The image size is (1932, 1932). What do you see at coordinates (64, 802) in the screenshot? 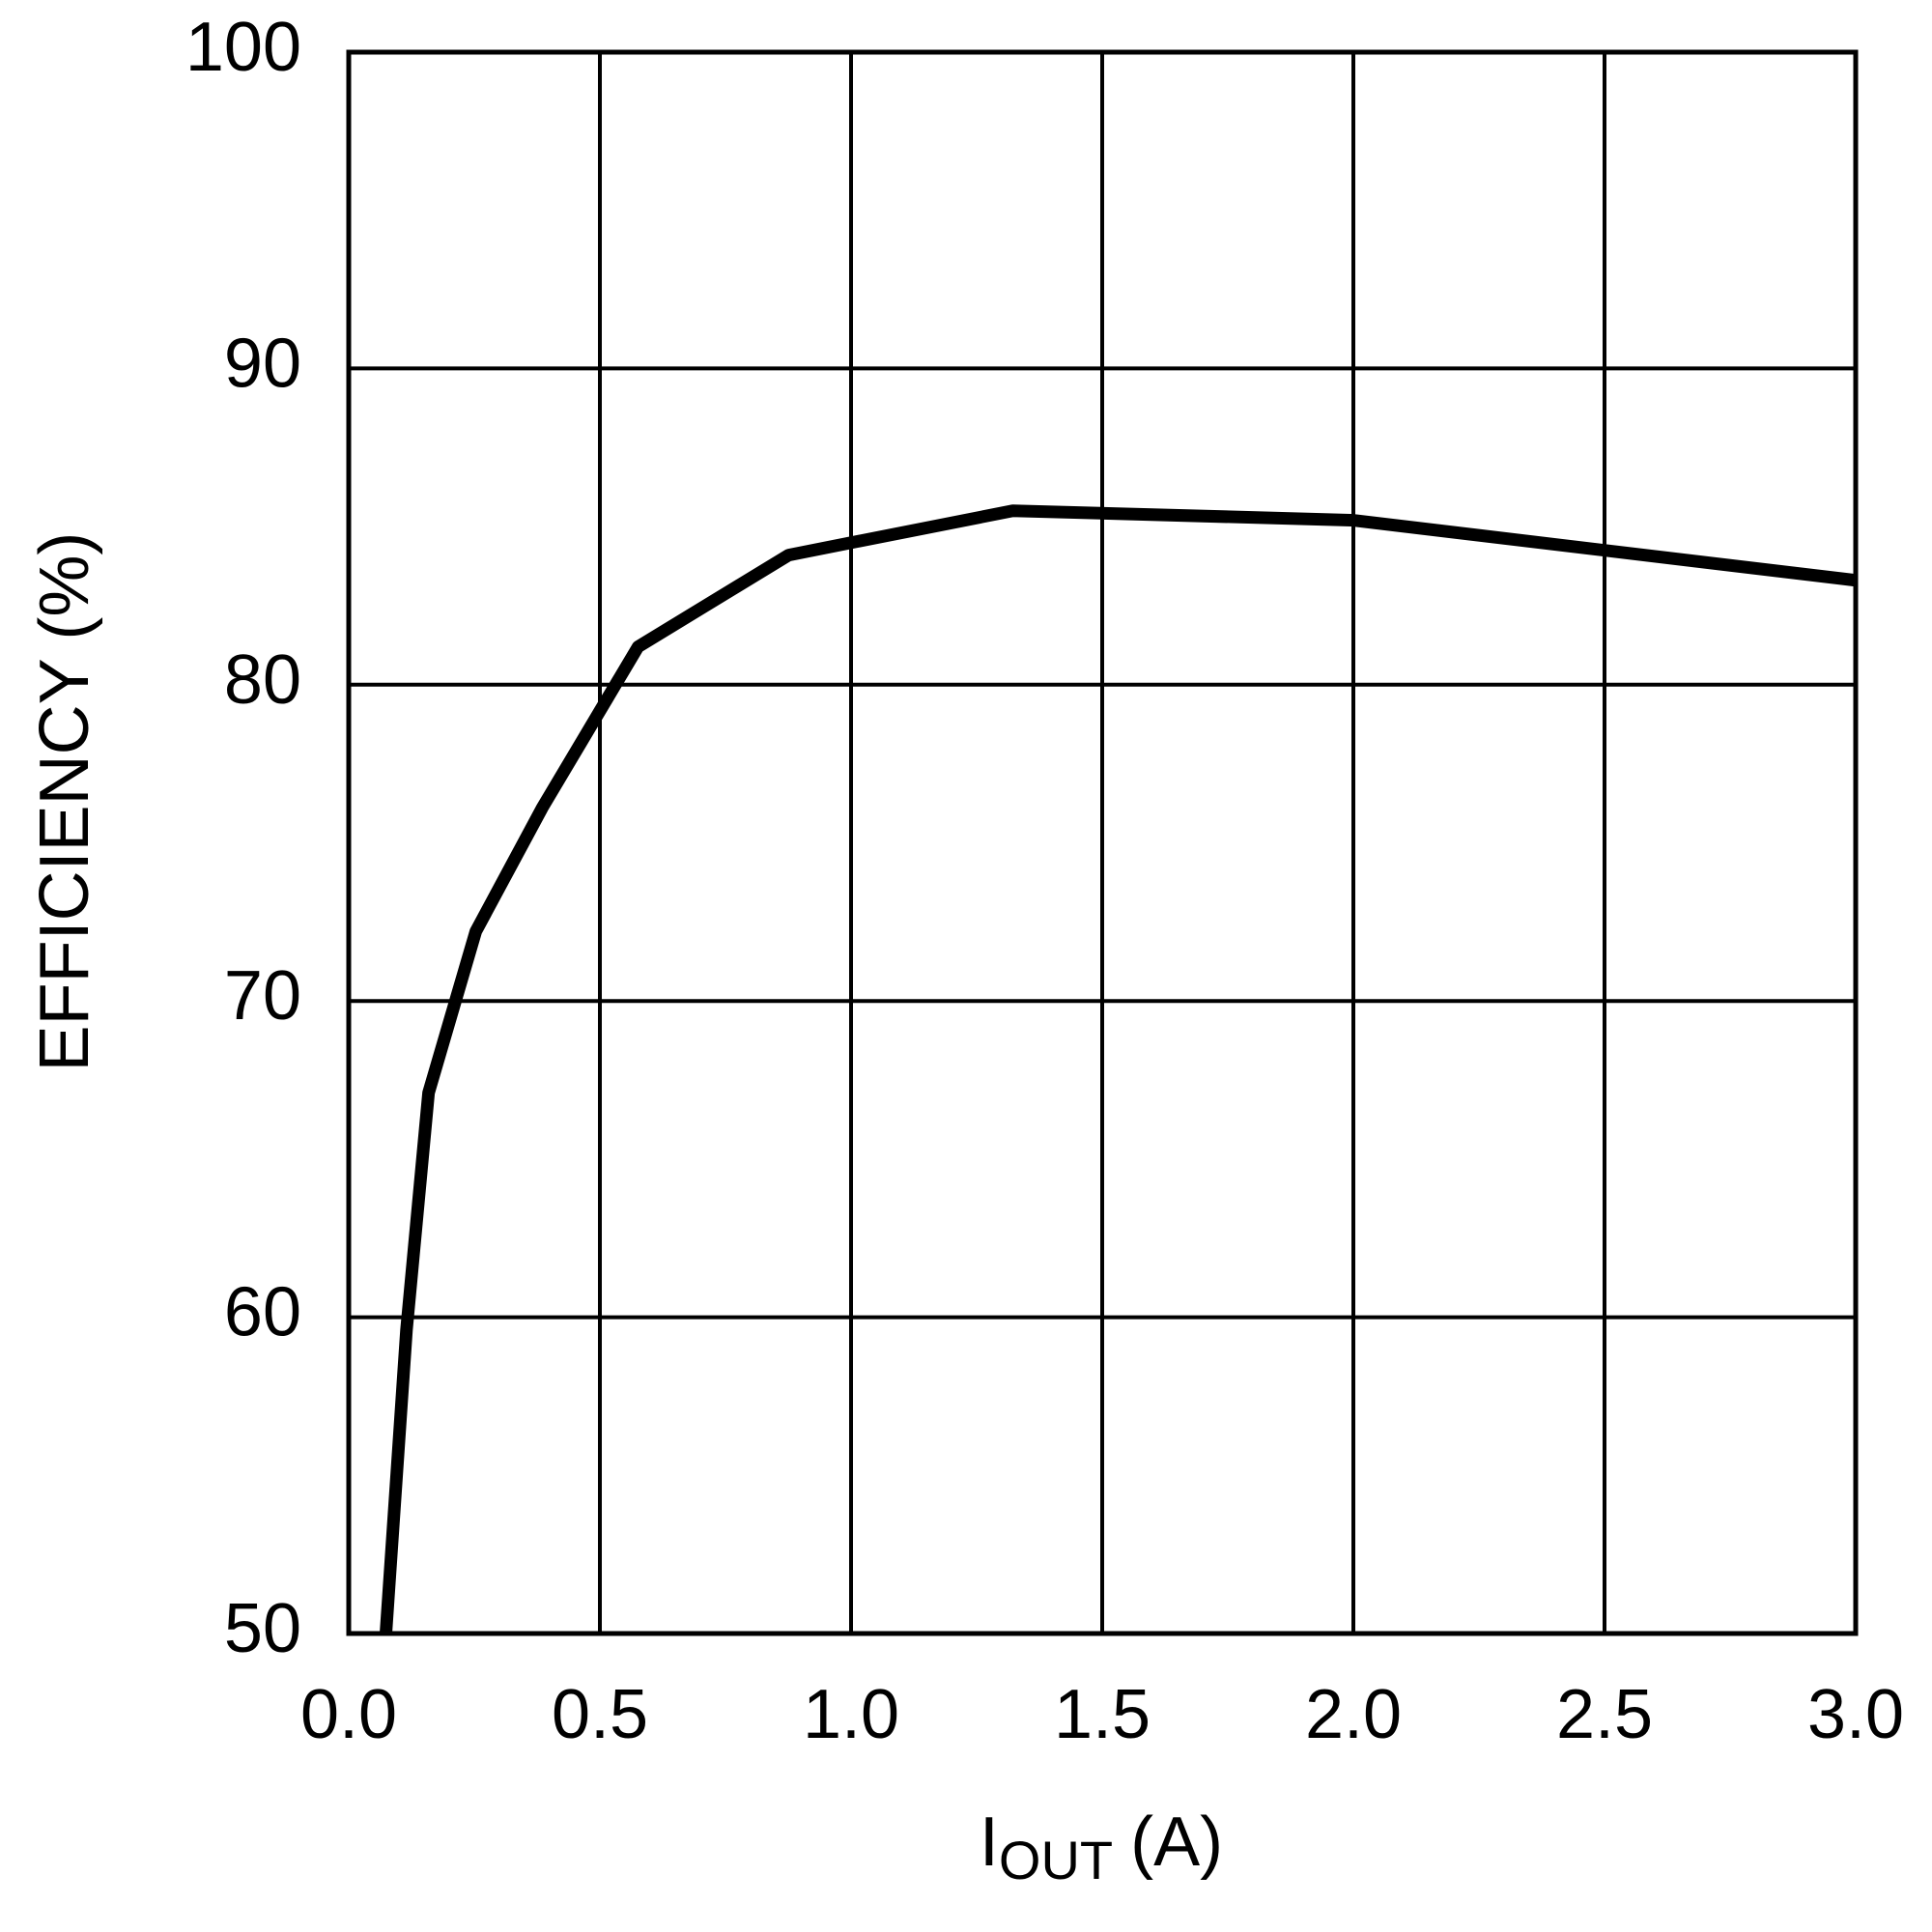
I see `y-axis-label: EFFICIENCY (%)` at bounding box center [64, 802].